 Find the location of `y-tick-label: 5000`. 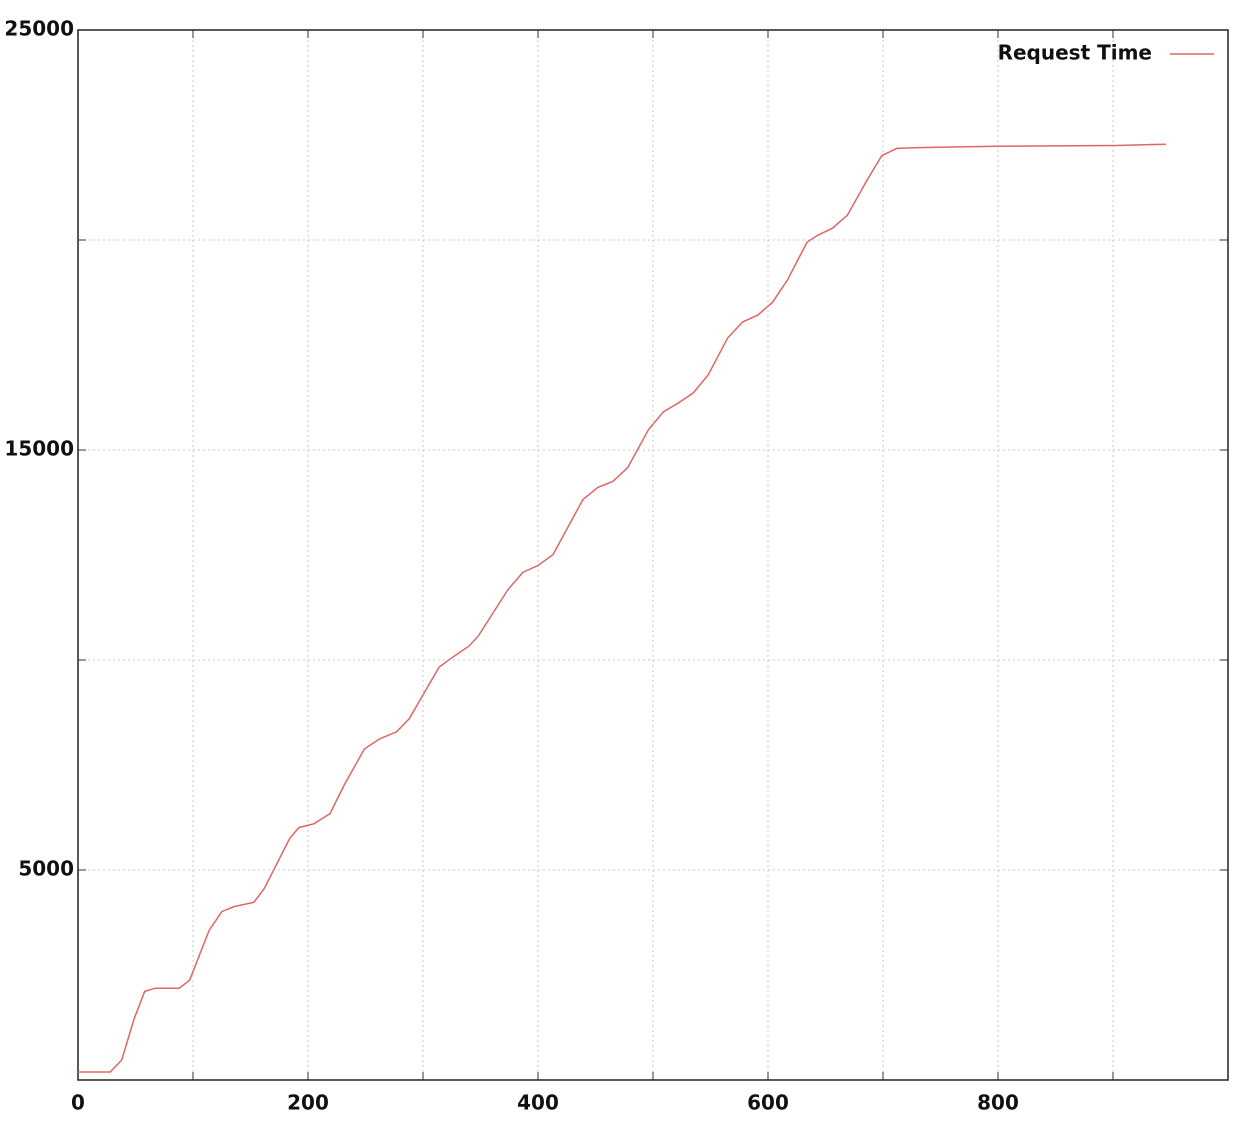

y-tick-label: 5000 is located at coordinates (46, 869).